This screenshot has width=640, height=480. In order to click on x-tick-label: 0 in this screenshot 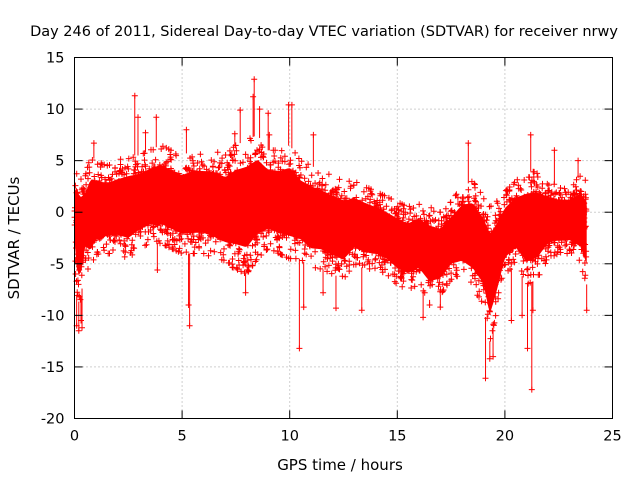, I will do `click(74, 437)`.